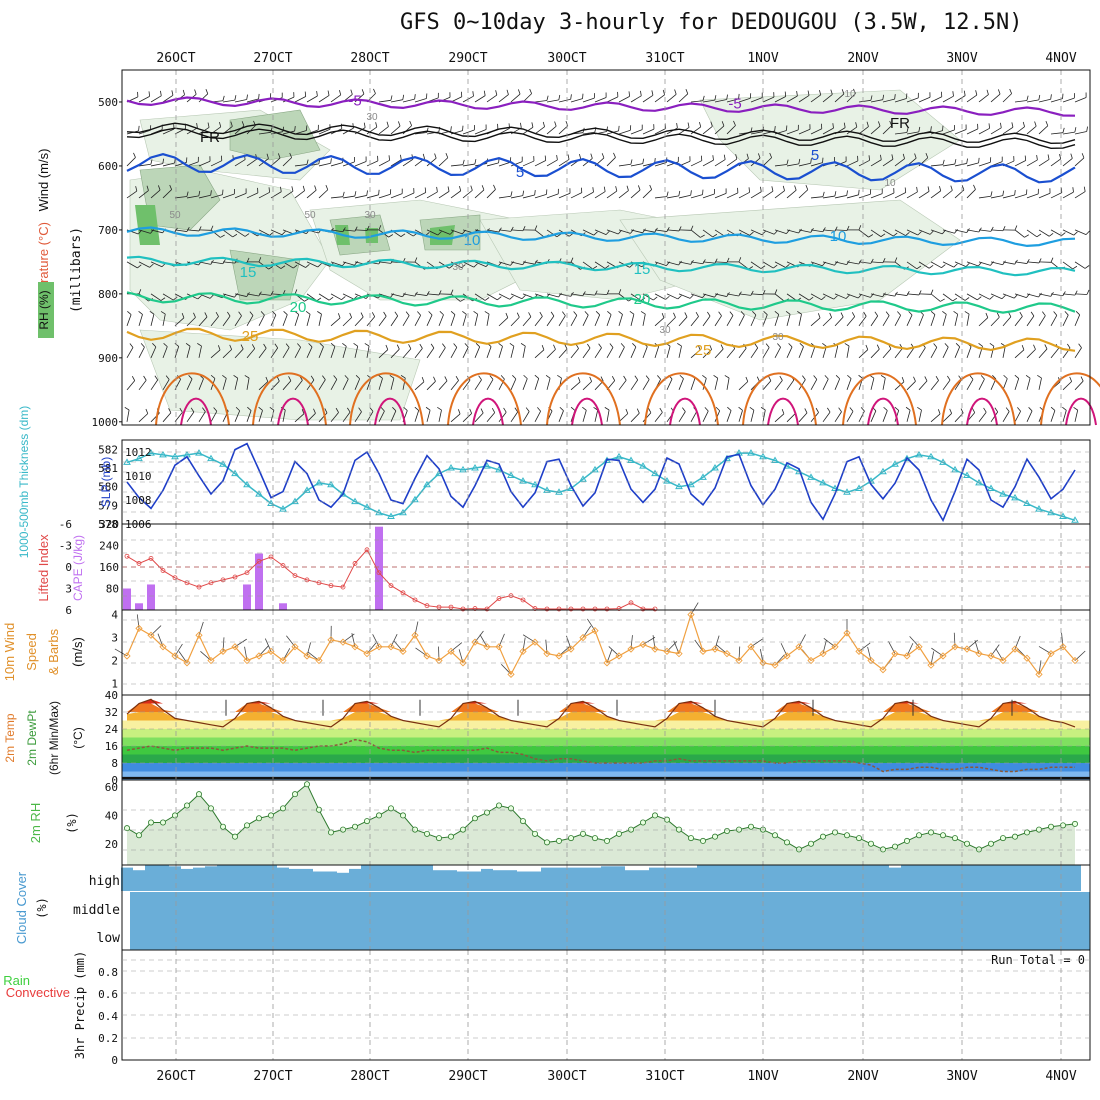 This screenshot has width=1100, height=1100. I want to click on isotherm-label: FR, so click(900, 123).